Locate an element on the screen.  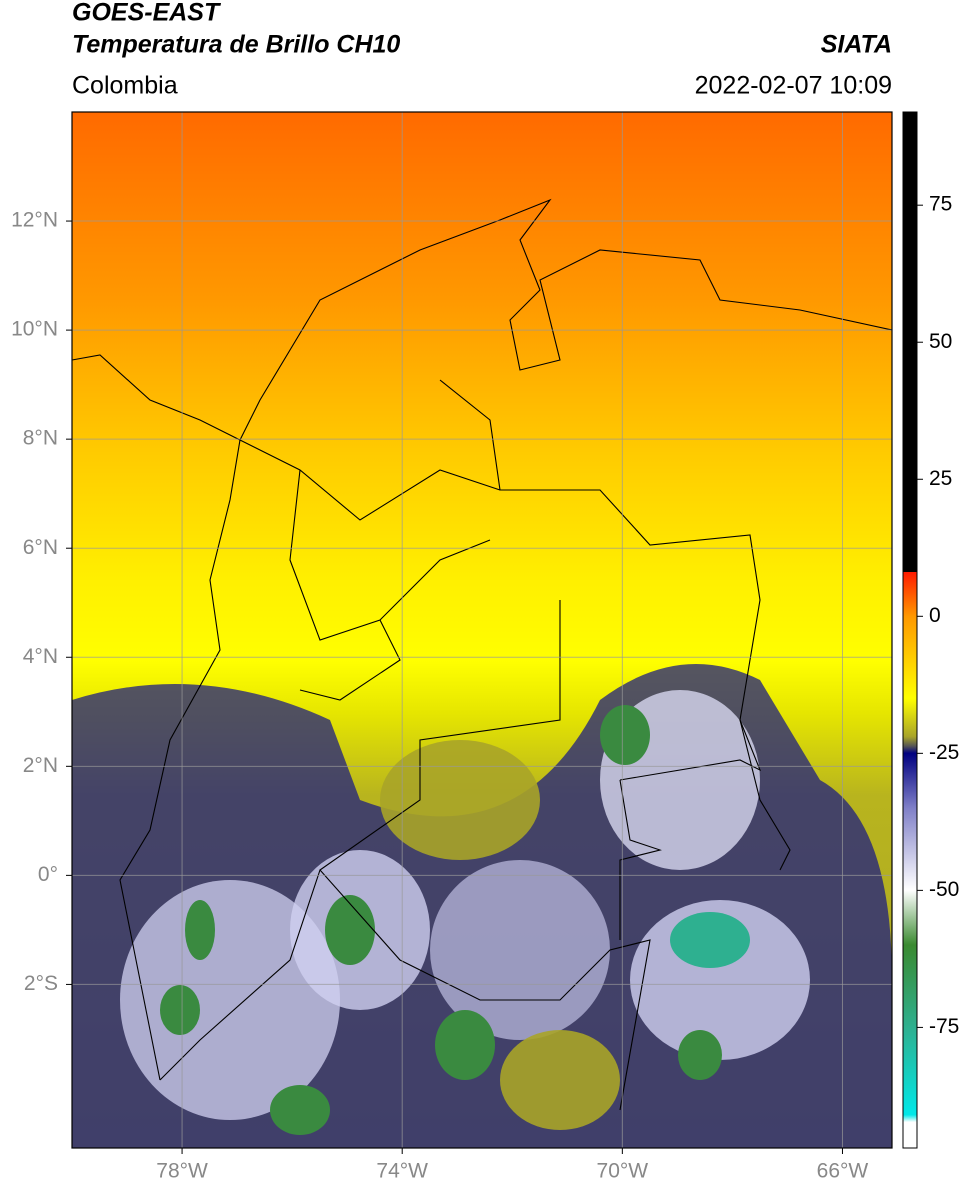
colorbar-tick-label: -75 is located at coordinates (944, 1026).